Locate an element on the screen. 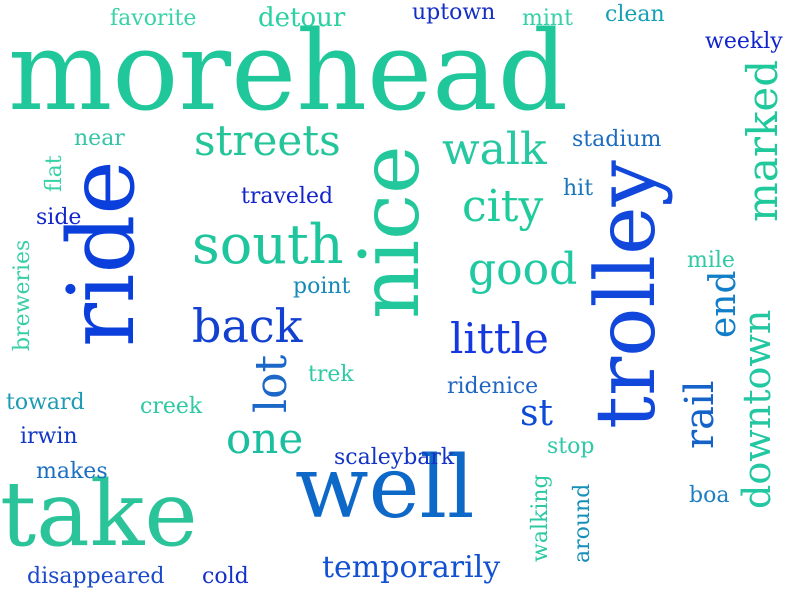  word-uptown: uptown is located at coordinates (454, 12).